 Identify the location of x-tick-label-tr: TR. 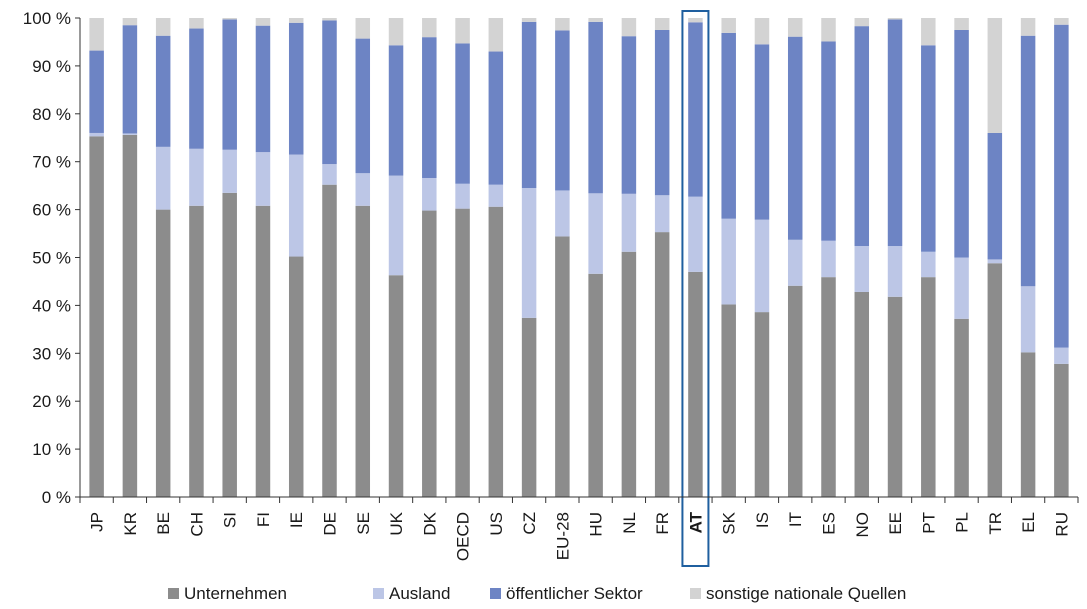
(995, 523).